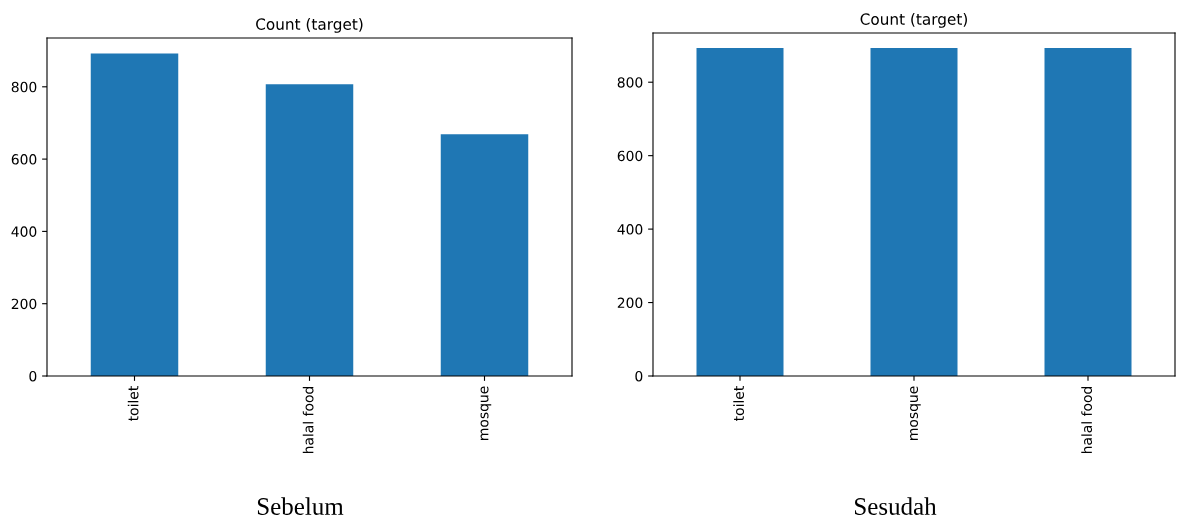  I want to click on text: Sesudah, so click(896, 506).